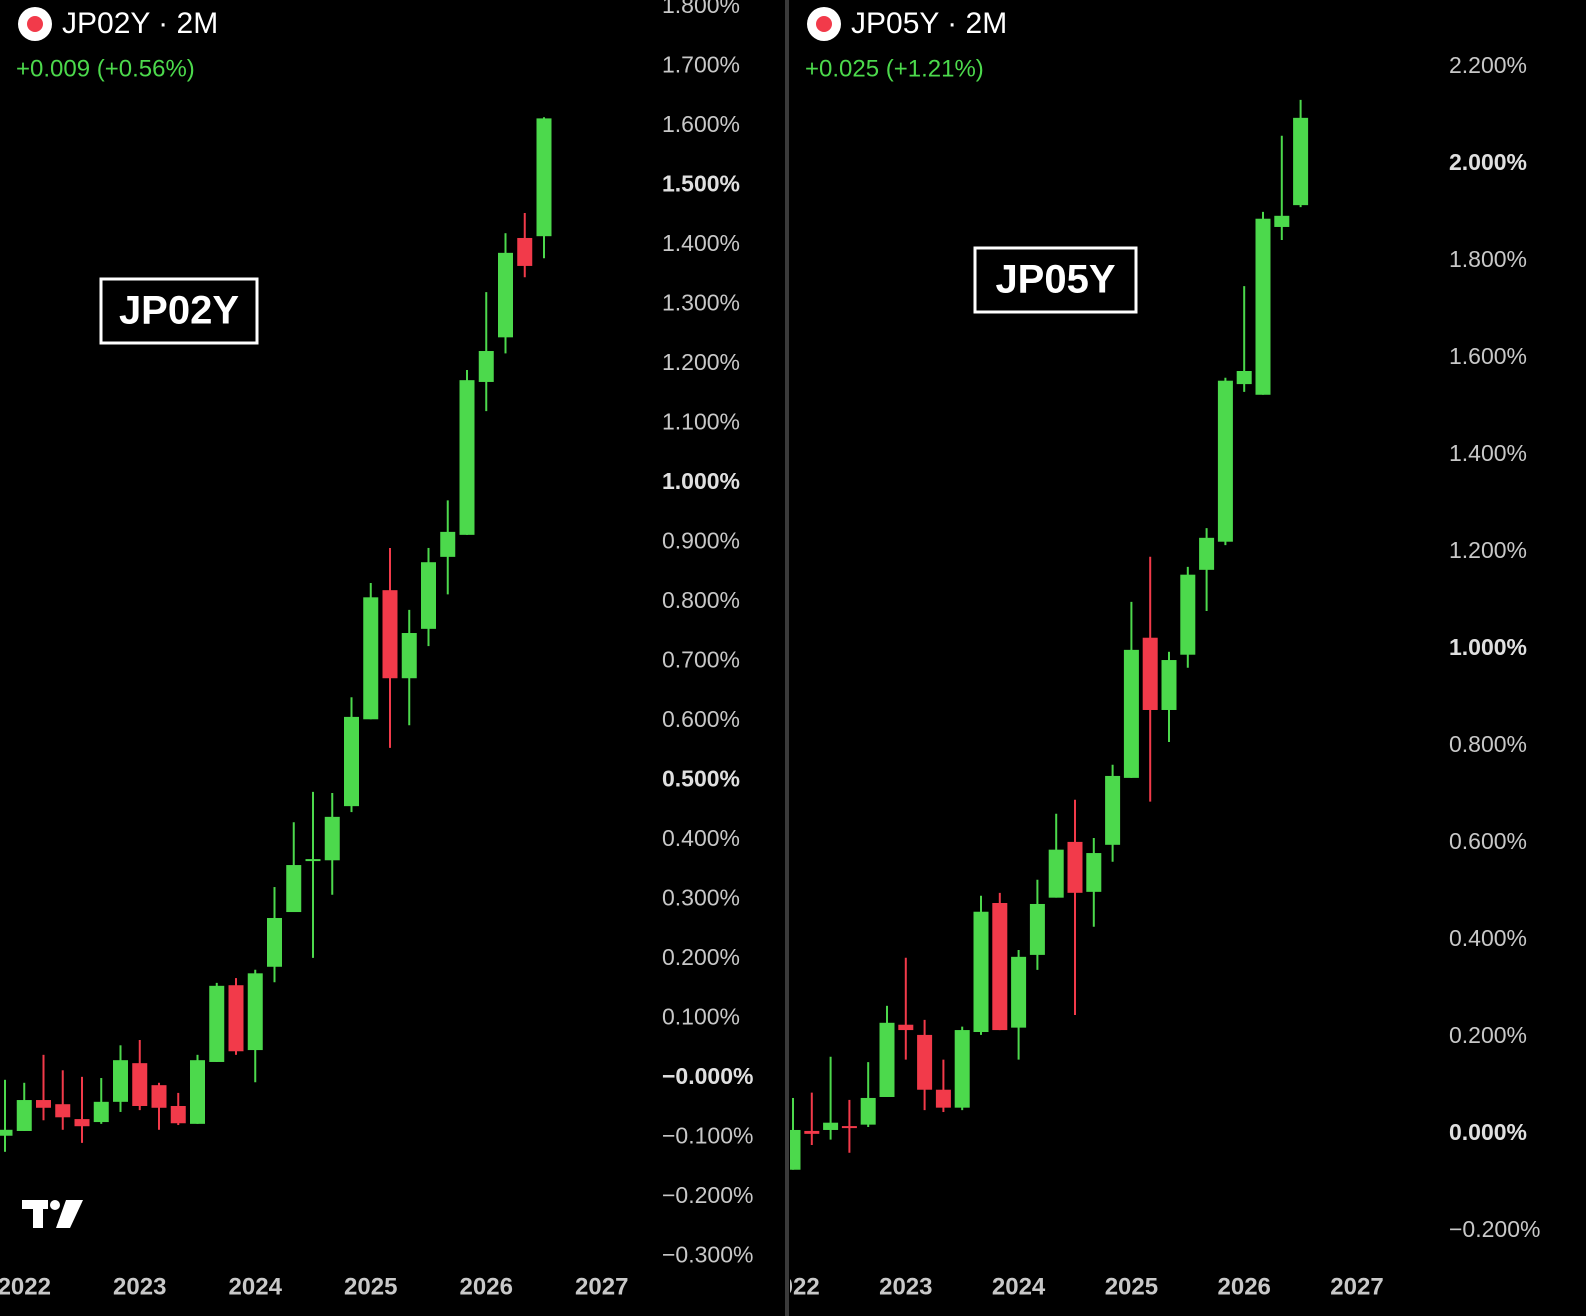 The height and width of the screenshot is (1316, 1586). What do you see at coordinates (1131, 1286) in the screenshot?
I see `x-tick-label: 2025` at bounding box center [1131, 1286].